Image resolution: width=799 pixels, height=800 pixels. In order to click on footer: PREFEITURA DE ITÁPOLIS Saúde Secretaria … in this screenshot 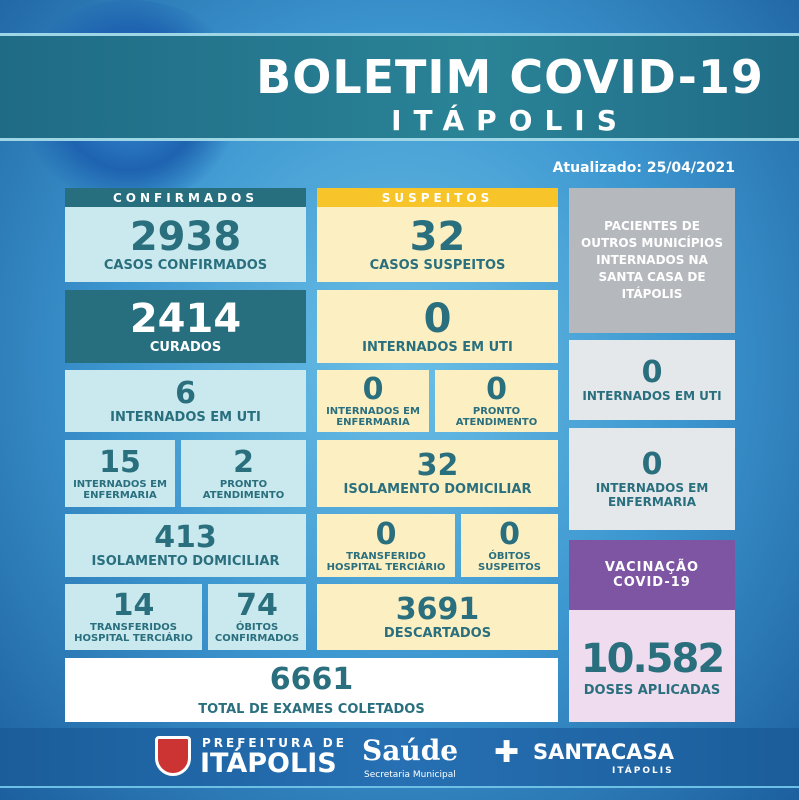, I will do `click(399, 758)`.